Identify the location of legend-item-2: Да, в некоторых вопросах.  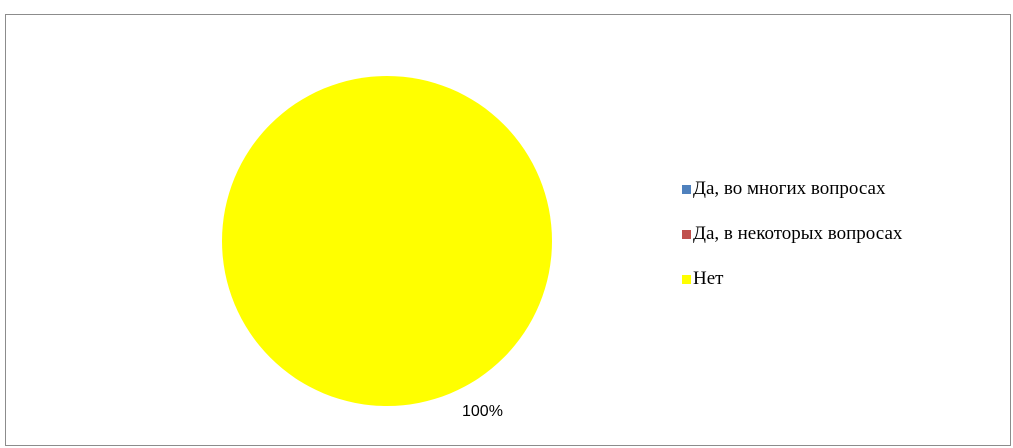
(792, 233).